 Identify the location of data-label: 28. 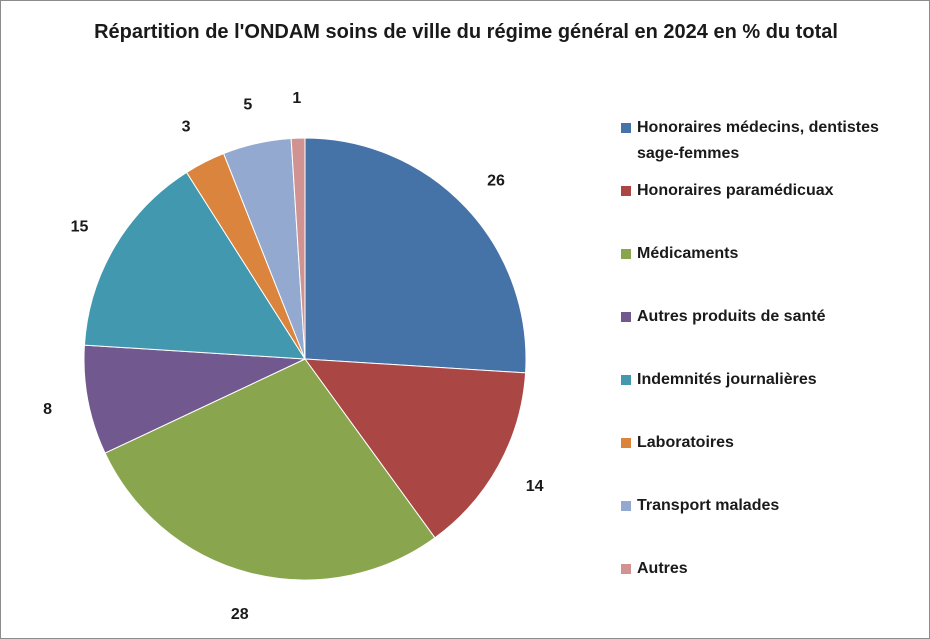
(240, 614).